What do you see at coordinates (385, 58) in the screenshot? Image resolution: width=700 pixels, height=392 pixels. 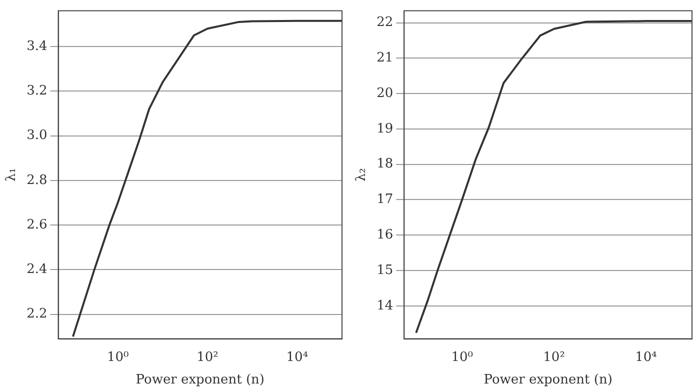 I see `y-tick-label: 21` at bounding box center [385, 58].